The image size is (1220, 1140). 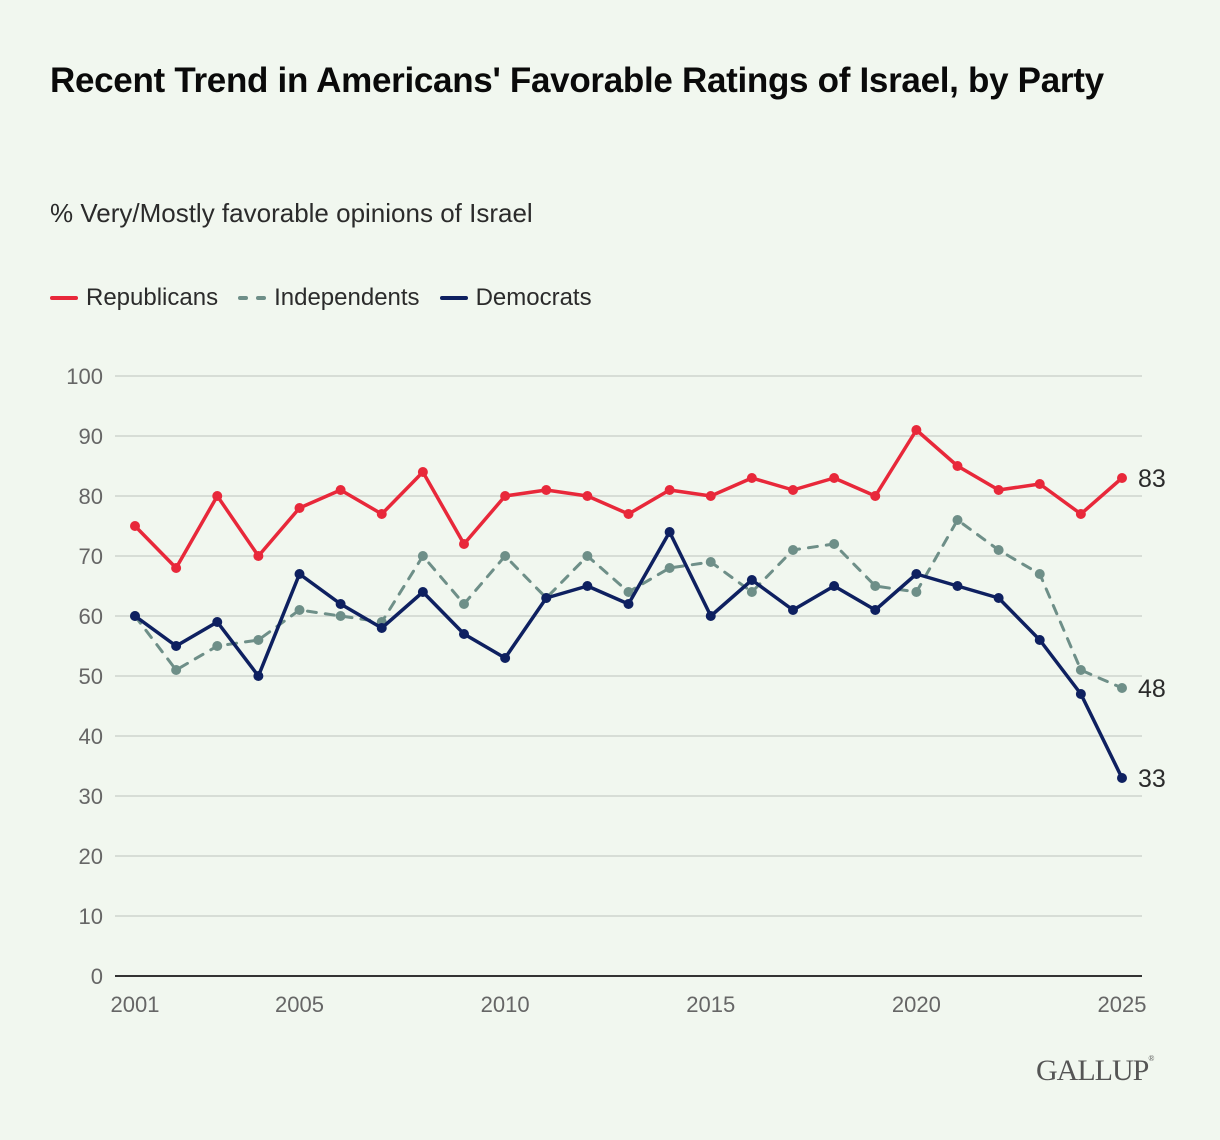 I want to click on y-tick-label: 30, so click(x=91, y=796).